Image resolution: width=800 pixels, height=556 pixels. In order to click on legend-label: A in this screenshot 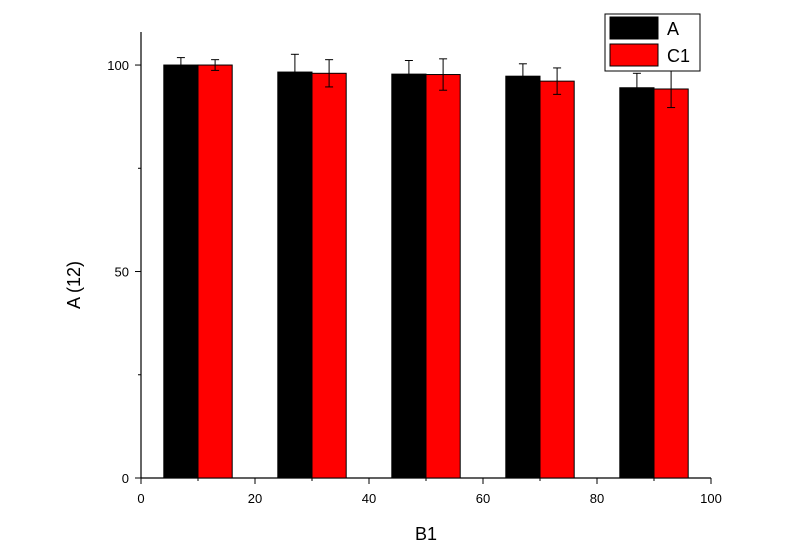, I will do `click(673, 29)`.